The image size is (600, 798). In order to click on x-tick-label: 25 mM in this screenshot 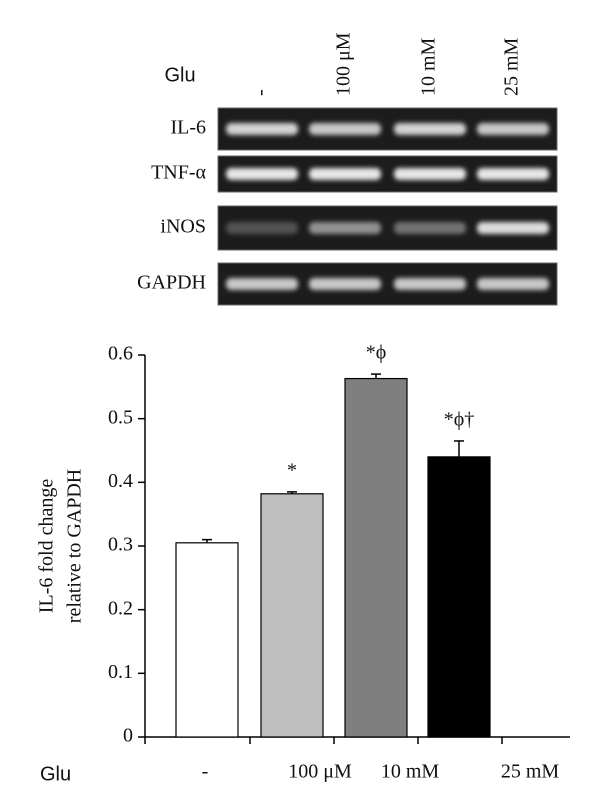, I will do `click(530, 772)`.